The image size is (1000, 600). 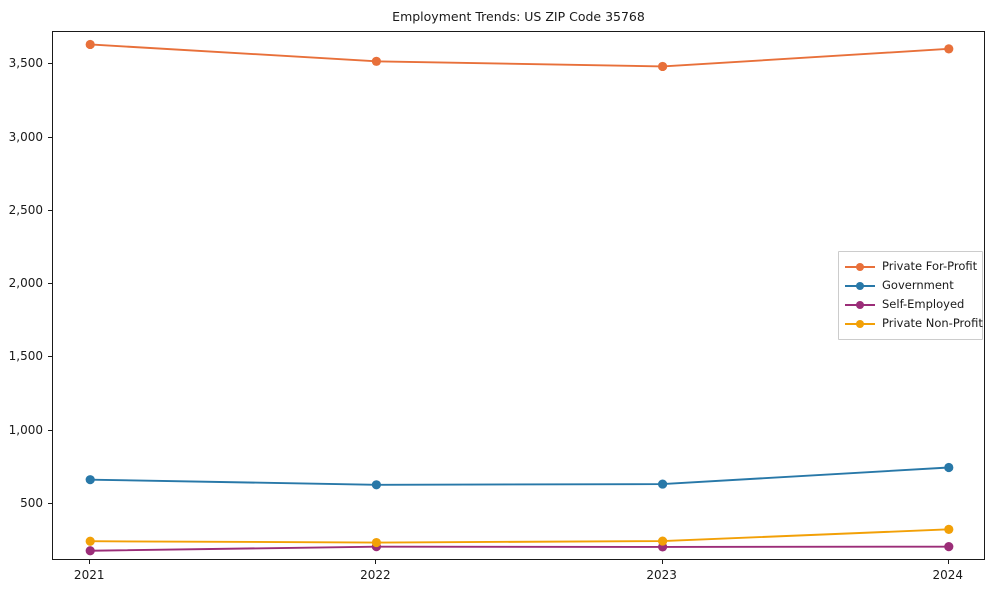 I want to click on y-tick-label: 1,500, so click(x=25, y=356).